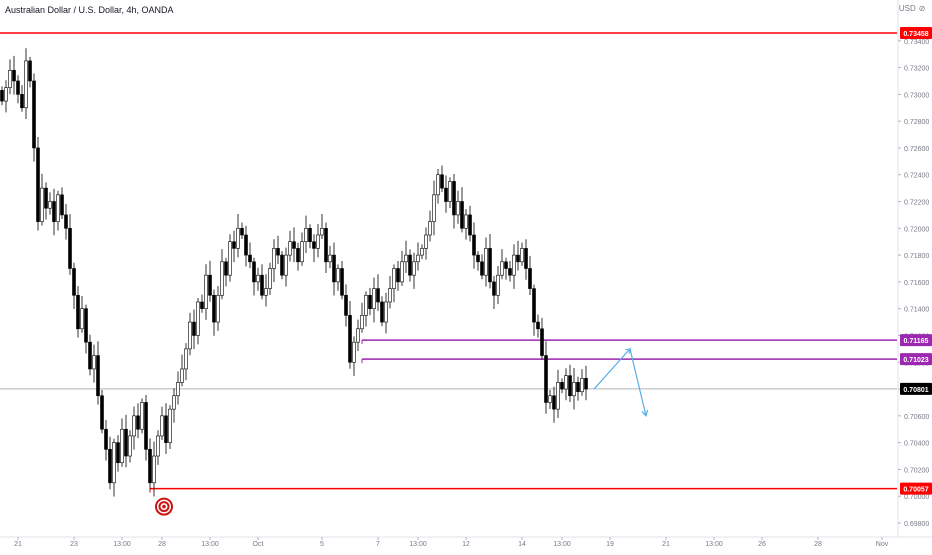  Describe the element at coordinates (916, 203) in the screenshot. I see `price-tick-label: 0.72200` at that location.